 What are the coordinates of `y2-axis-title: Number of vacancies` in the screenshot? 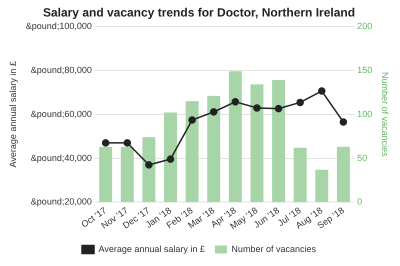 It's located at (385, 115).